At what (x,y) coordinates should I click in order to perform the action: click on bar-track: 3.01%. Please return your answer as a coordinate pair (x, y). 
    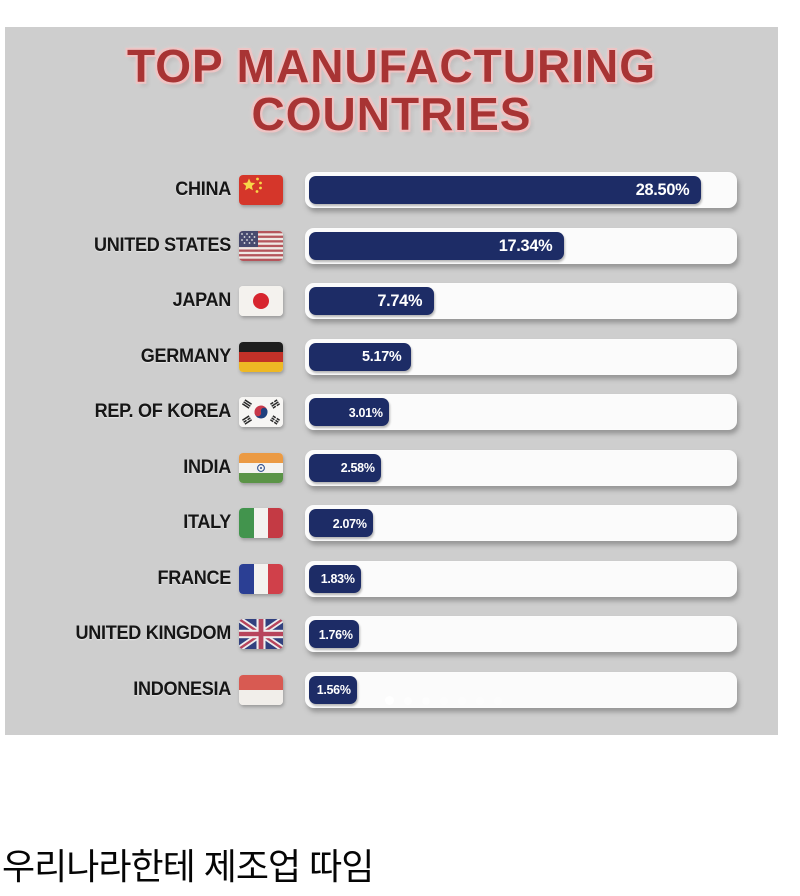
    Looking at the image, I should click on (521, 412).